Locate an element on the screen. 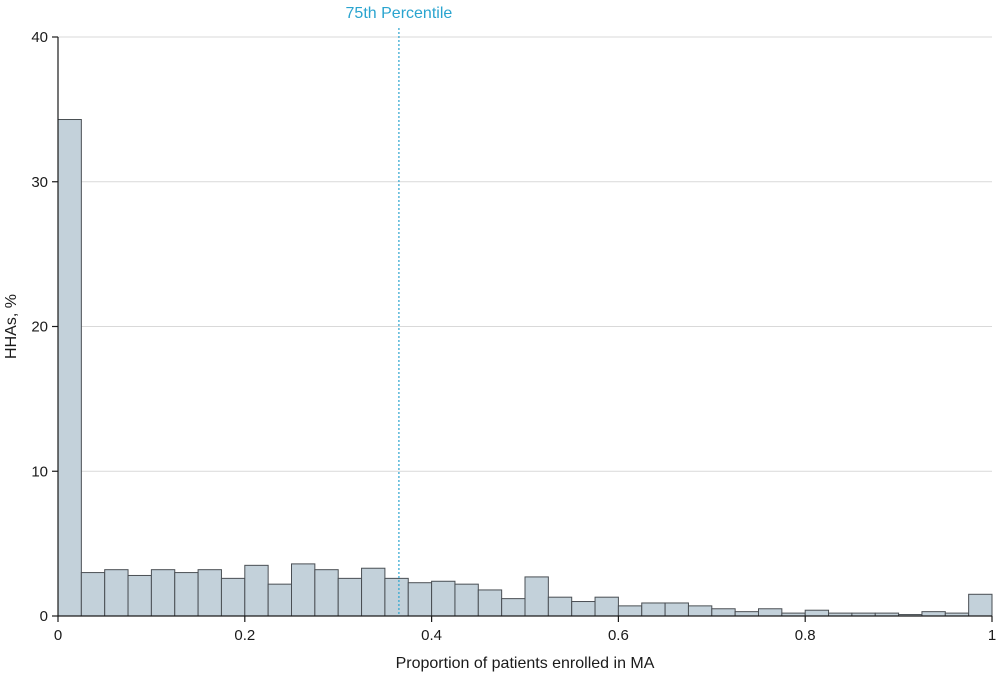 The width and height of the screenshot is (1000, 675). y-tick-label: 40 is located at coordinates (39, 37).